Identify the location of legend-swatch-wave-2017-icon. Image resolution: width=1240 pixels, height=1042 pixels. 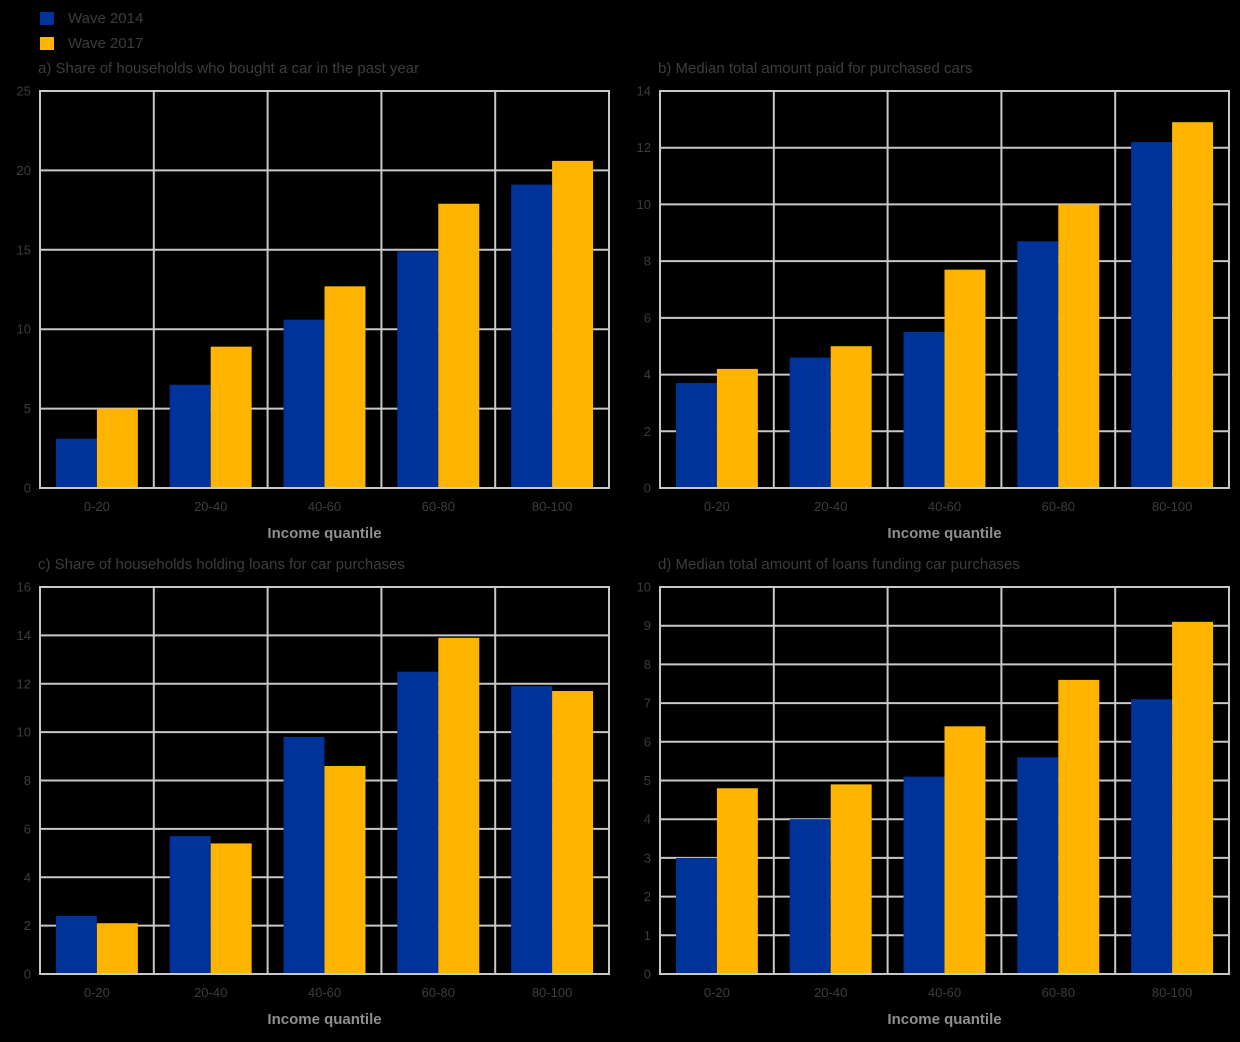
(47, 43).